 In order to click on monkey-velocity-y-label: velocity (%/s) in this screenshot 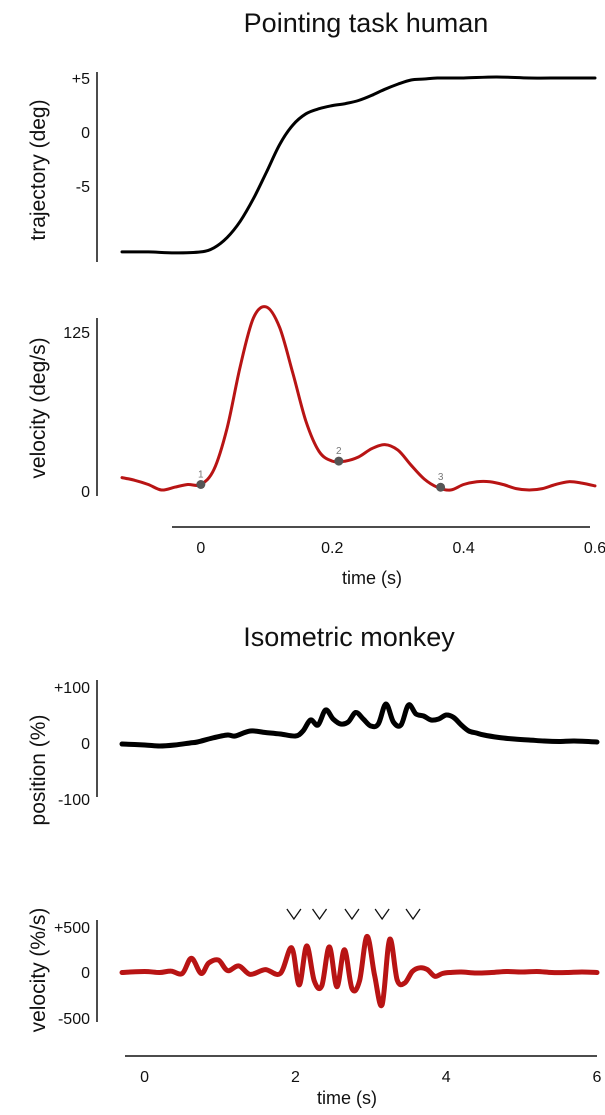, I will do `click(38, 970)`.